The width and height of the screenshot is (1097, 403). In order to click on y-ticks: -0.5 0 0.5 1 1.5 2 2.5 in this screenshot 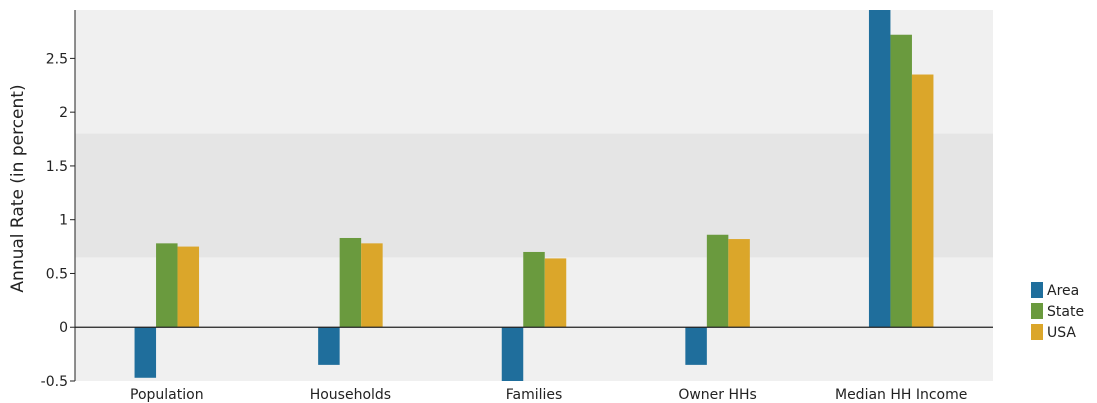, I will do `click(58, 220)`.